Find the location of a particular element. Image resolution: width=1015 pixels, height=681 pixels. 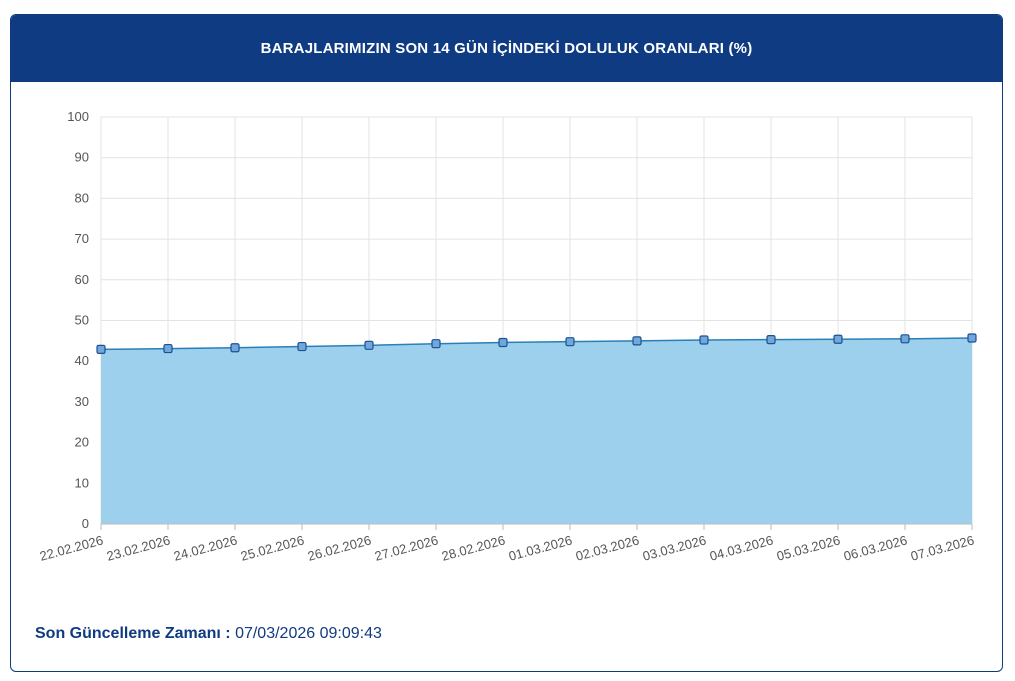

y-tick-label: 30 is located at coordinates (82, 401).